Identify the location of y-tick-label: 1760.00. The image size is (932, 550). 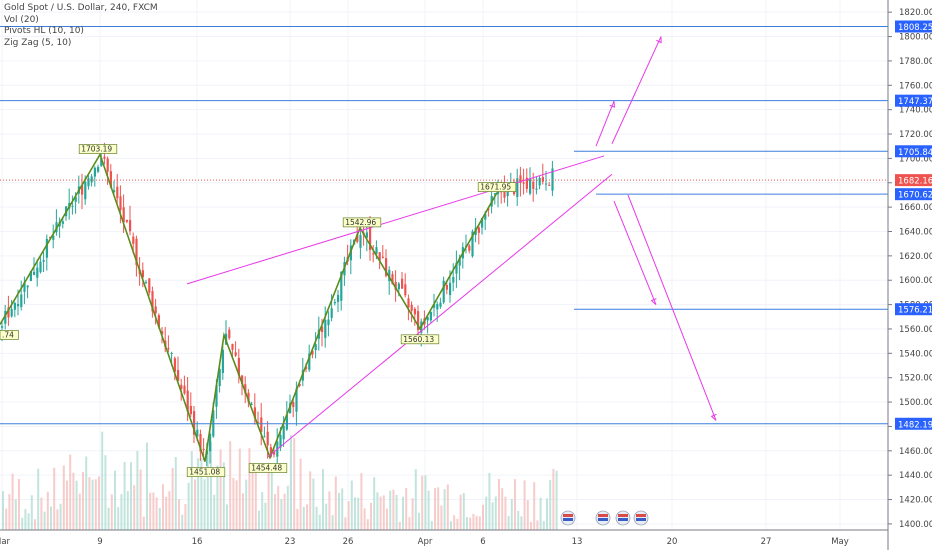
(915, 86).